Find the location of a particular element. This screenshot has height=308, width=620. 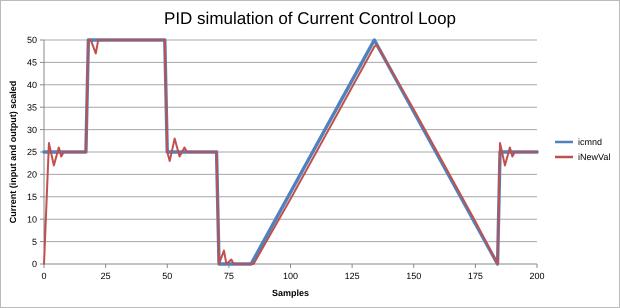

y-tick-label: 20 is located at coordinates (31, 175).